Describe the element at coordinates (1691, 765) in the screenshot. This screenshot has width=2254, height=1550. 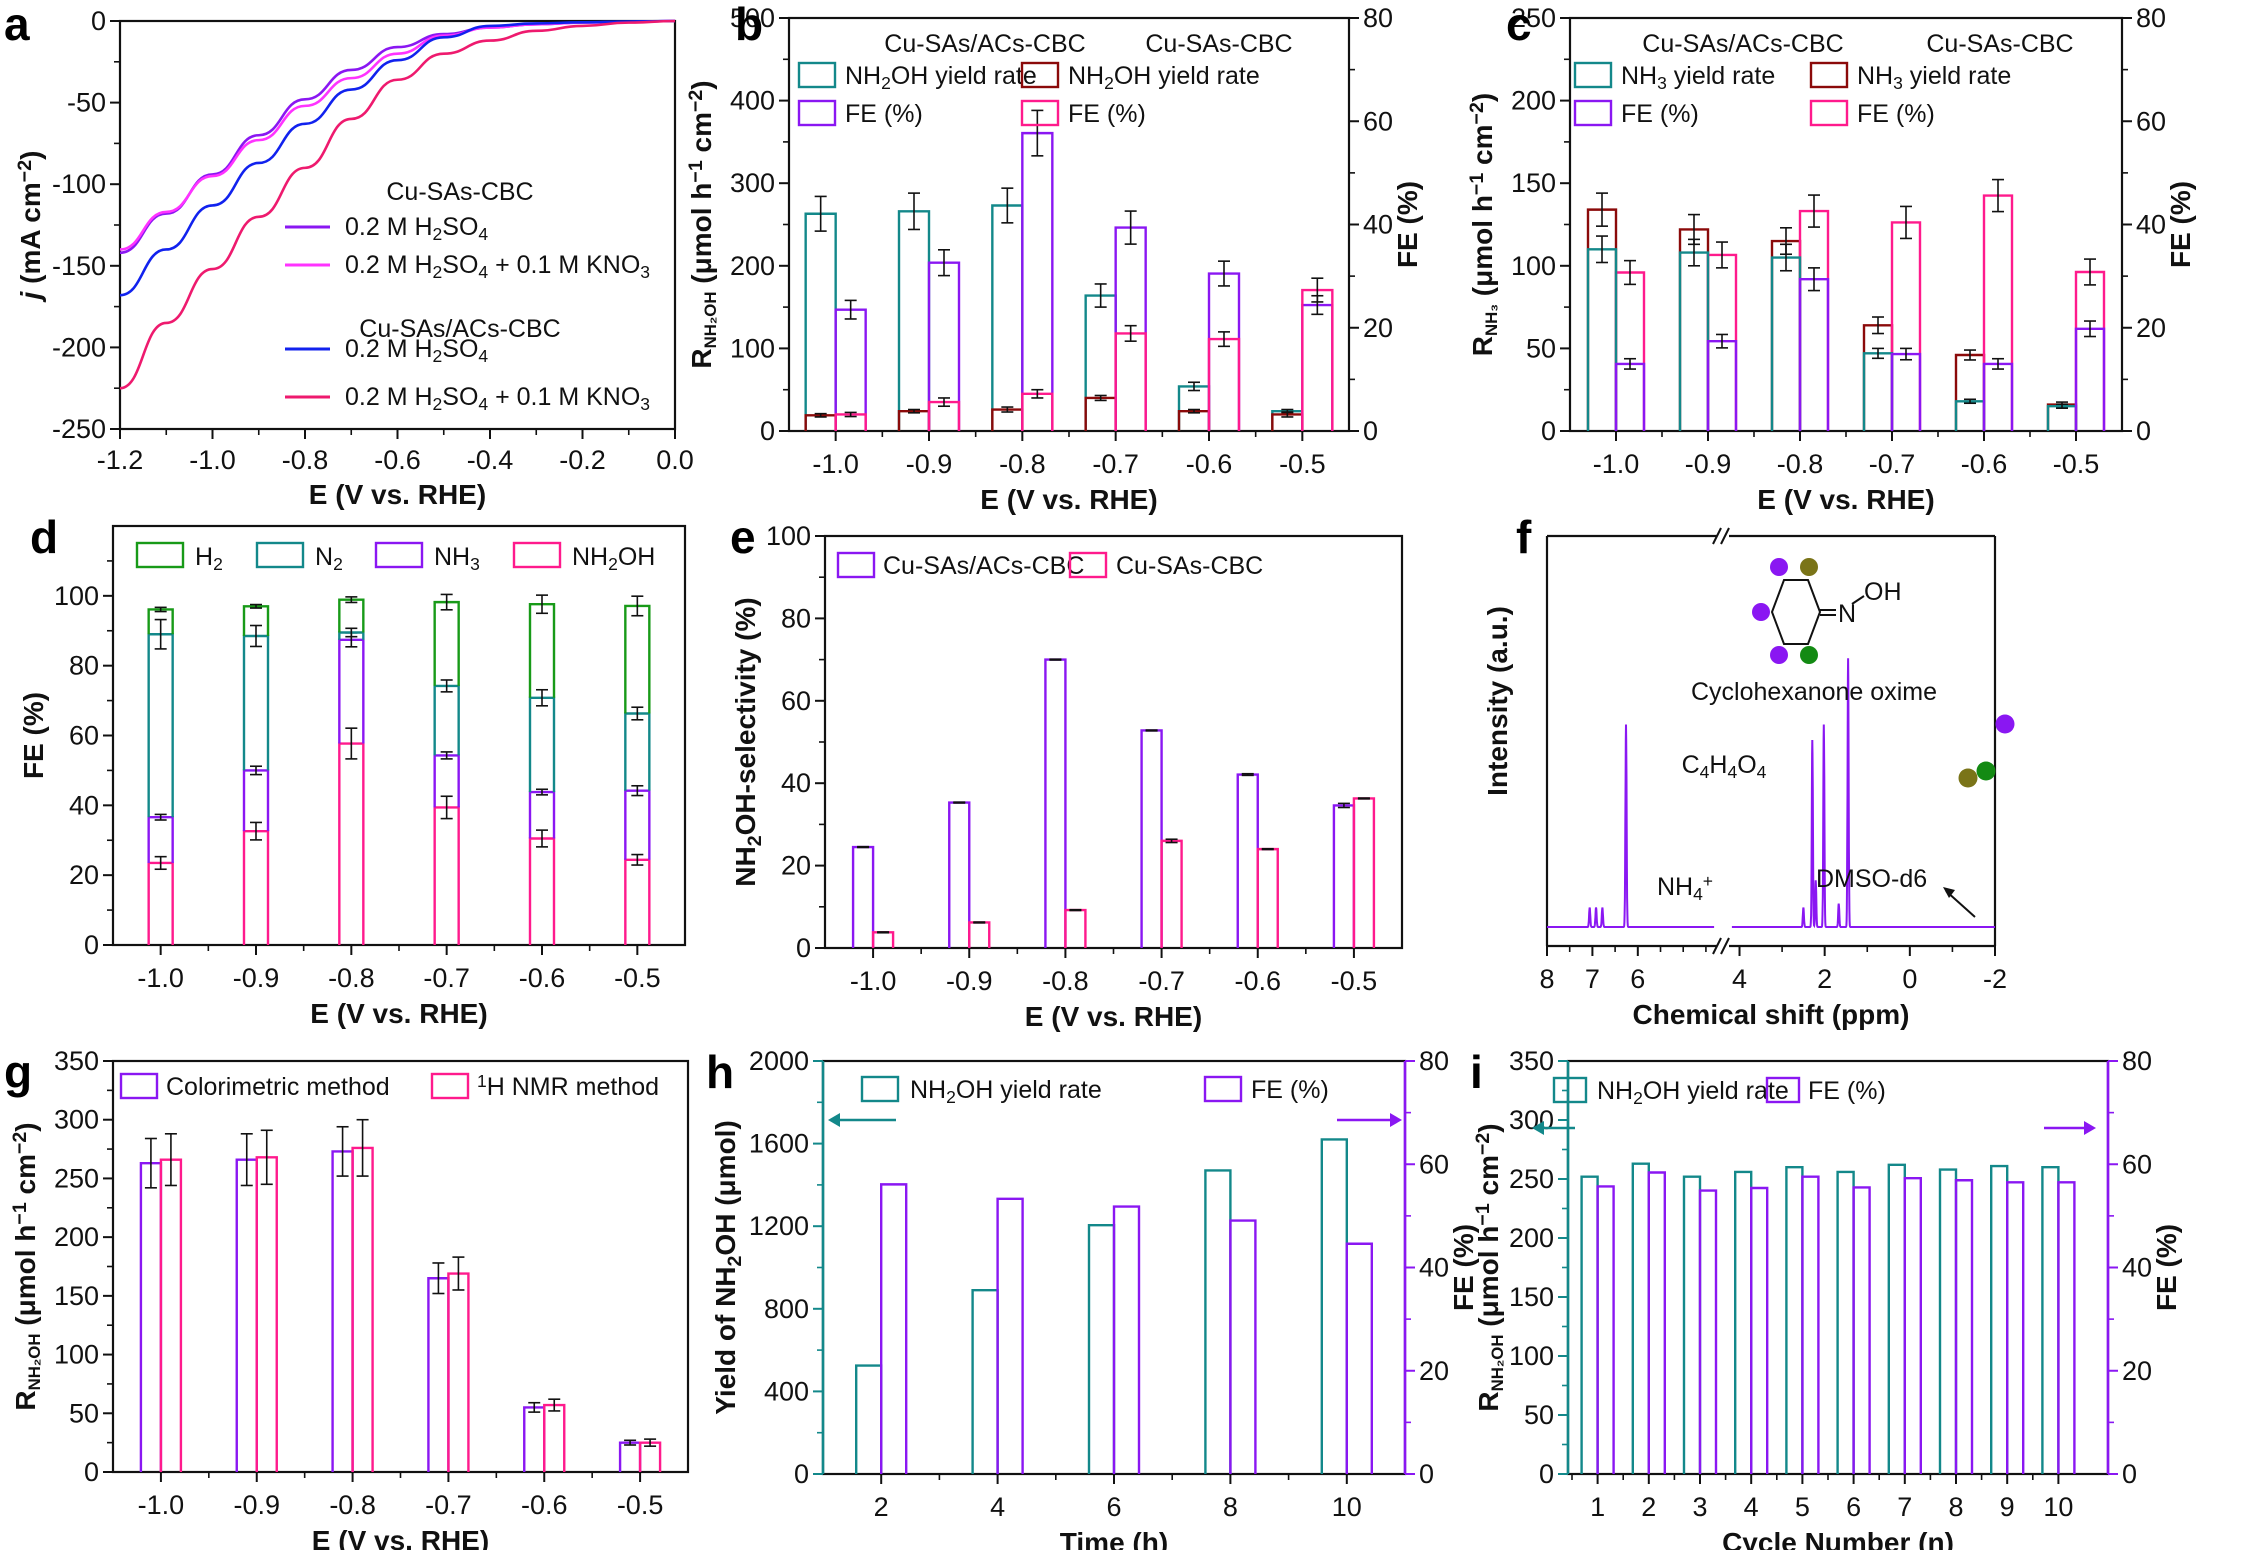
I see `text-run: C` at that location.